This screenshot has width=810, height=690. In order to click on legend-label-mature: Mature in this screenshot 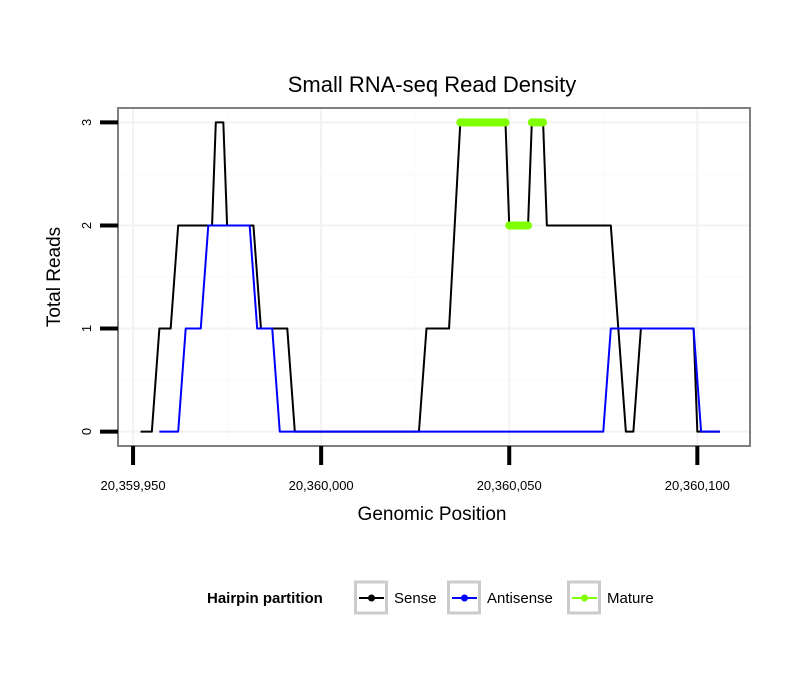, I will do `click(630, 598)`.